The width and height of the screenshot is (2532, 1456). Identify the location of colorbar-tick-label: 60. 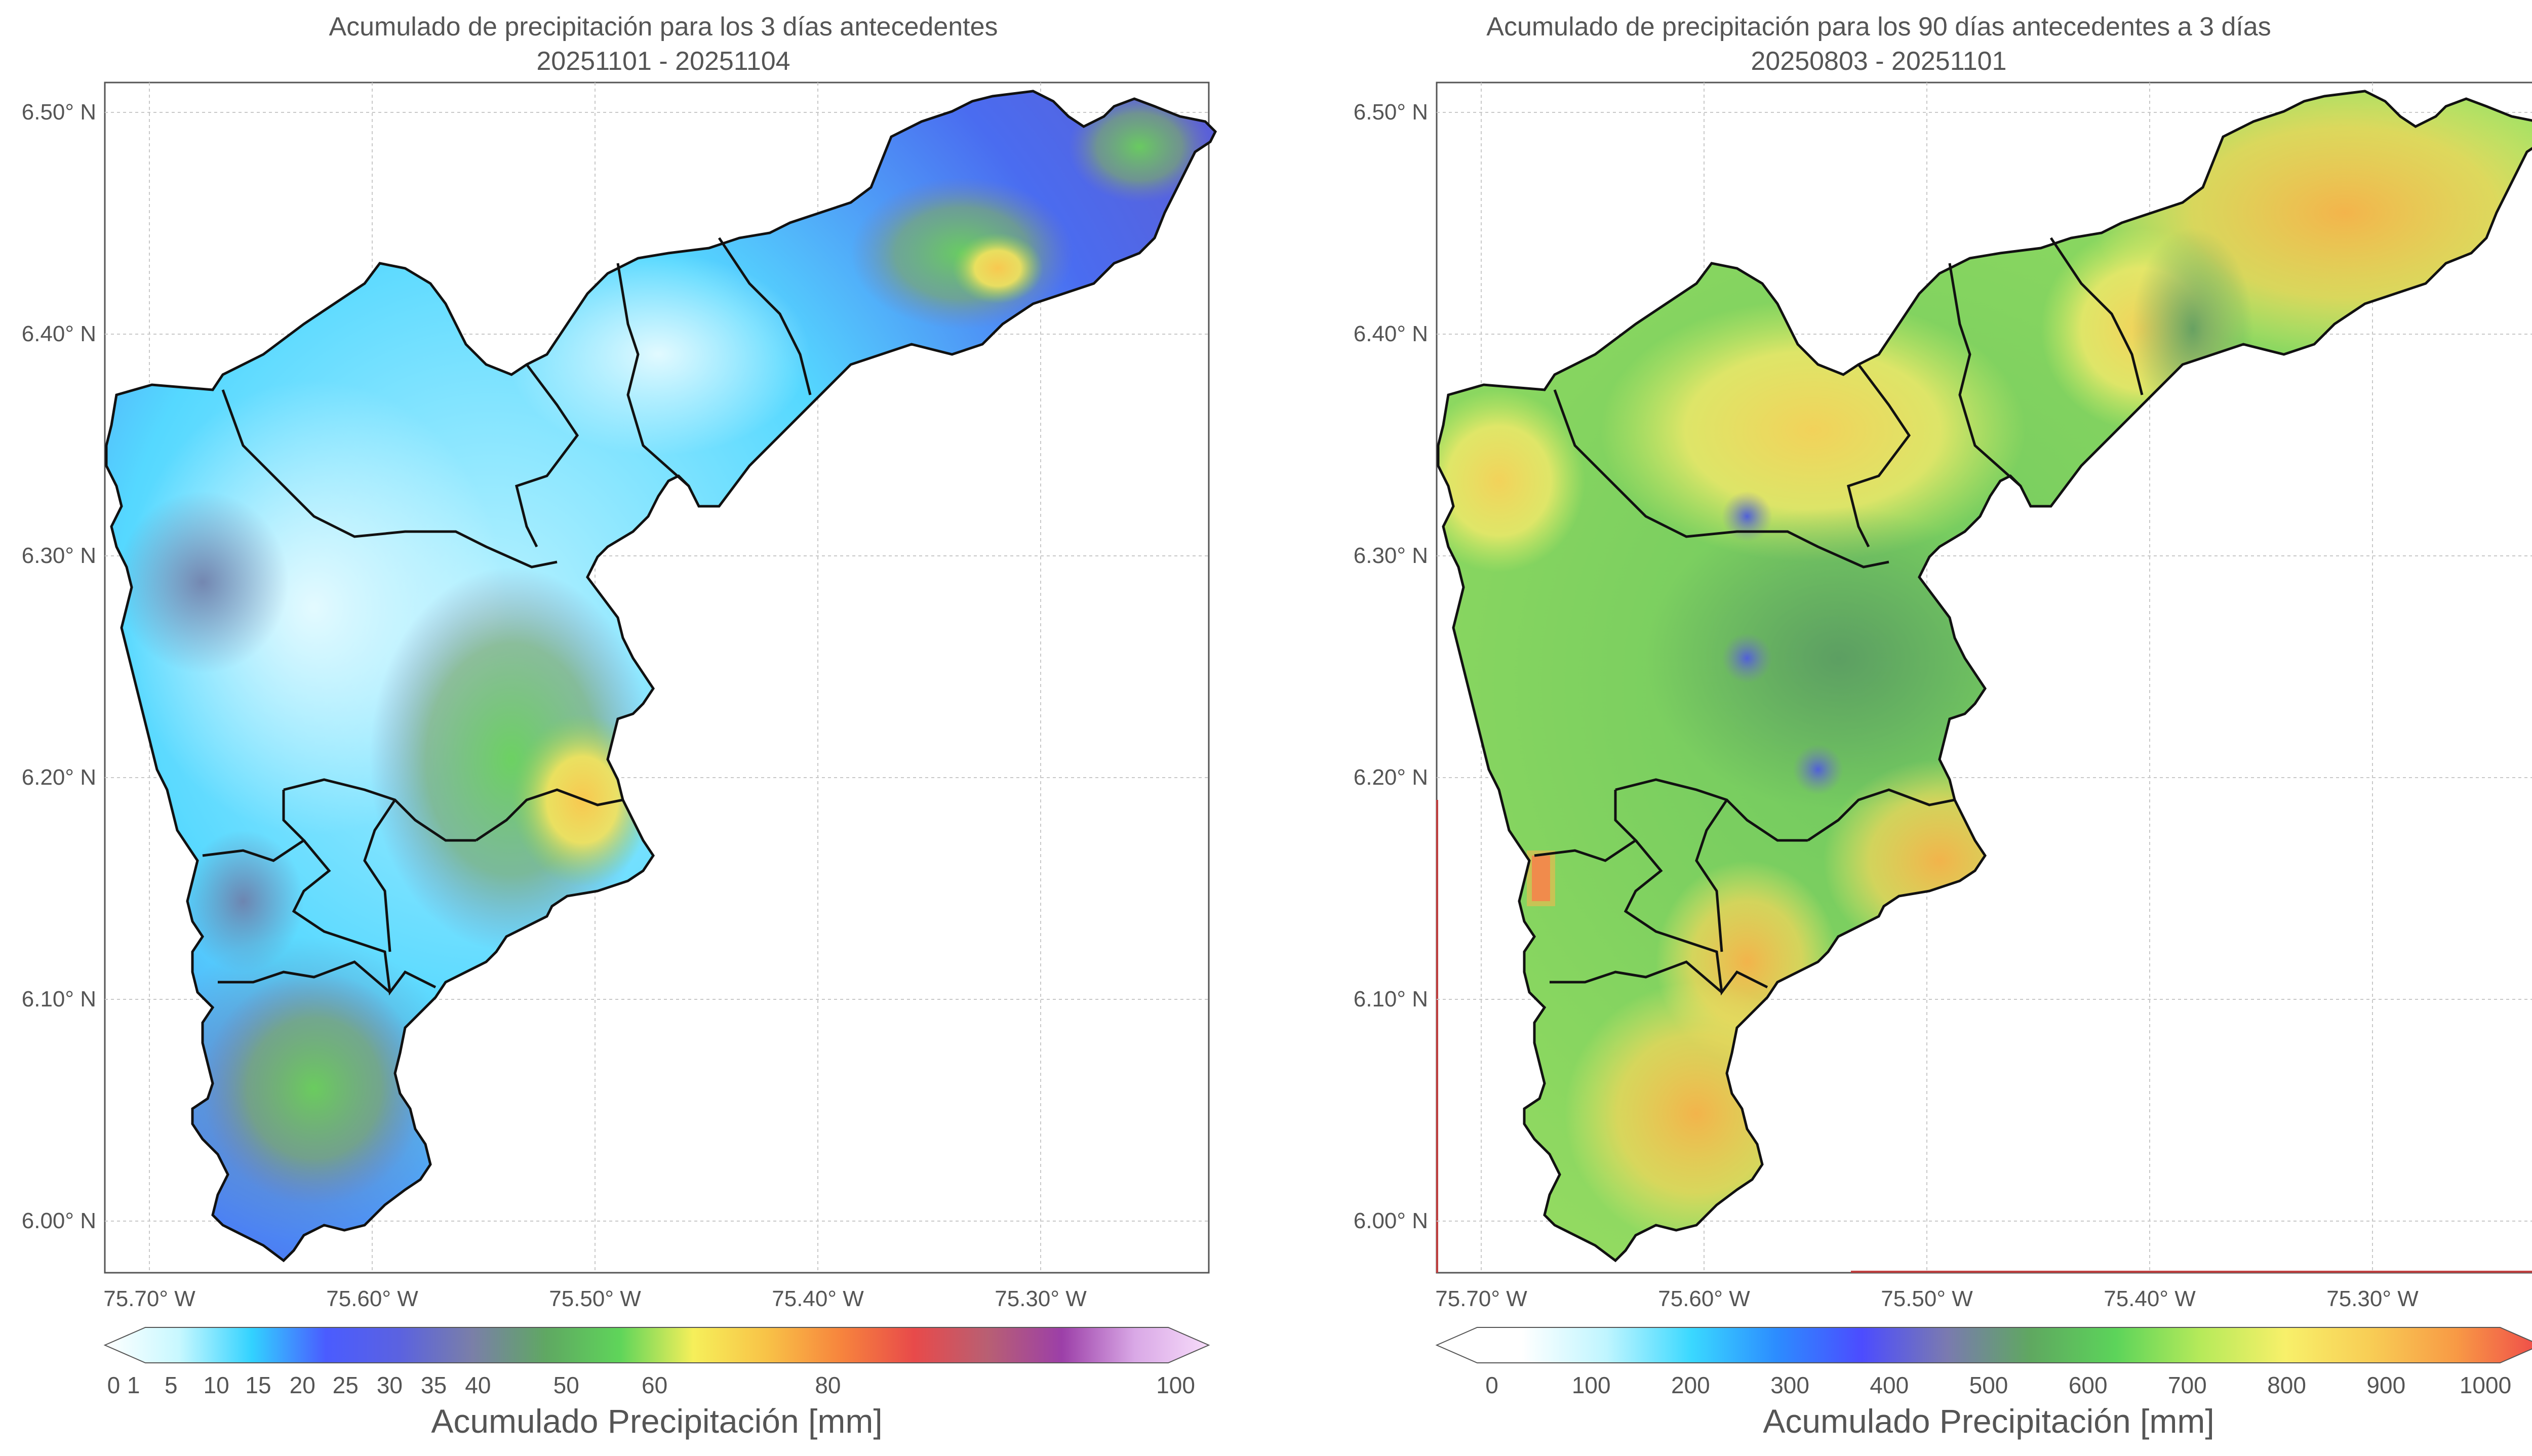
(654, 1385).